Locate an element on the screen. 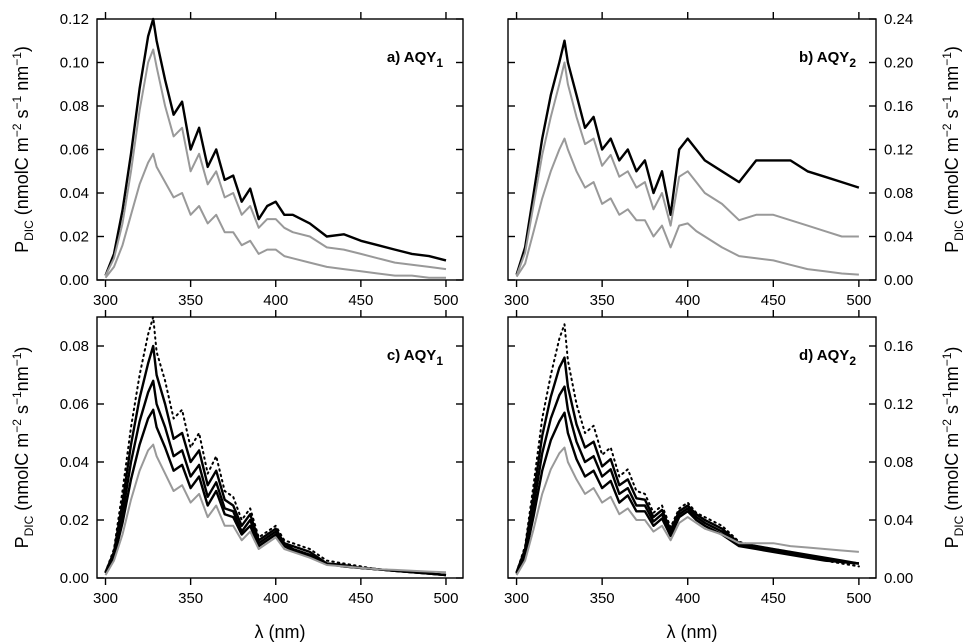 The height and width of the screenshot is (644, 972). panel-title-d: d) AQY2 is located at coordinates (827, 357).